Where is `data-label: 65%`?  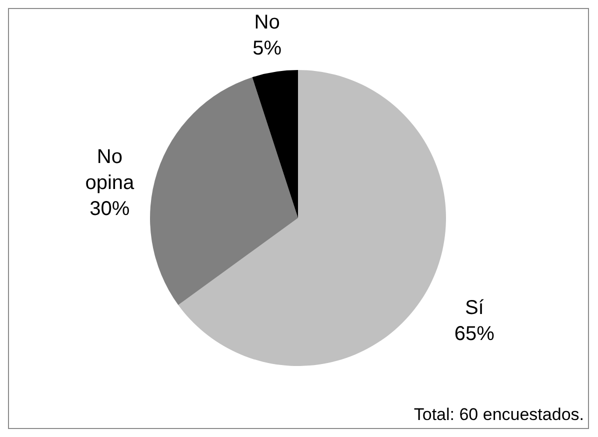
data-label: 65% is located at coordinates (474, 333).